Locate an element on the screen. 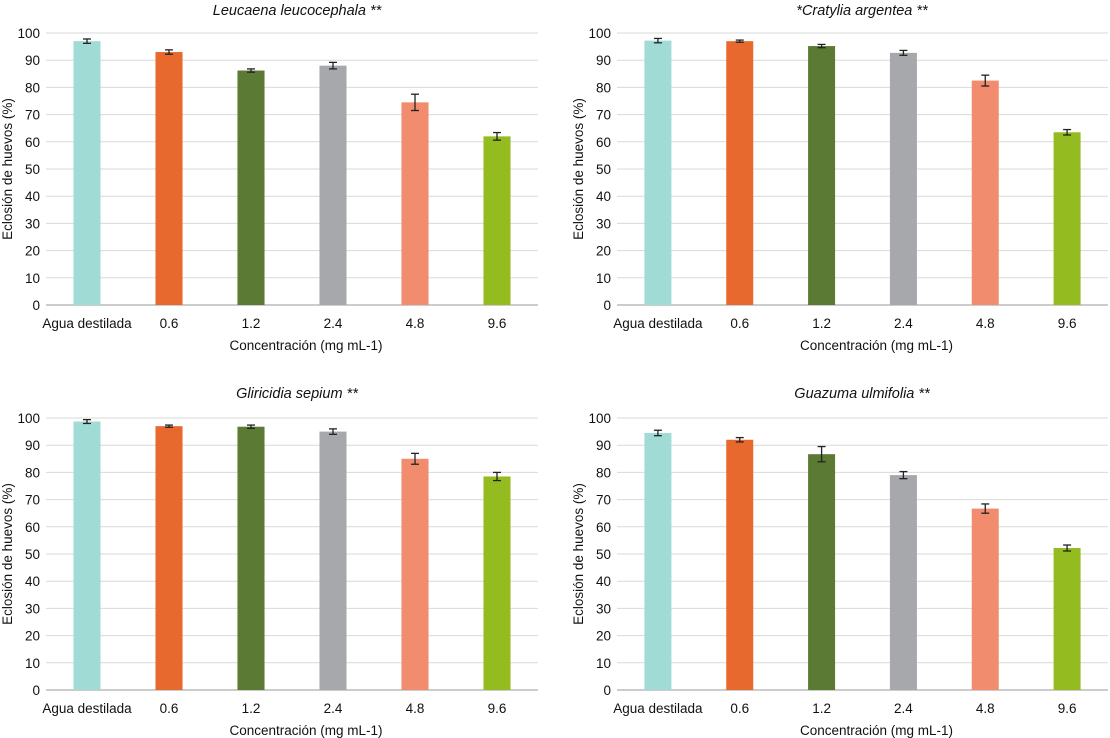 This screenshot has height=738, width=1110. chart-title: Guazuma ulmifolia ** is located at coordinates (862, 394).